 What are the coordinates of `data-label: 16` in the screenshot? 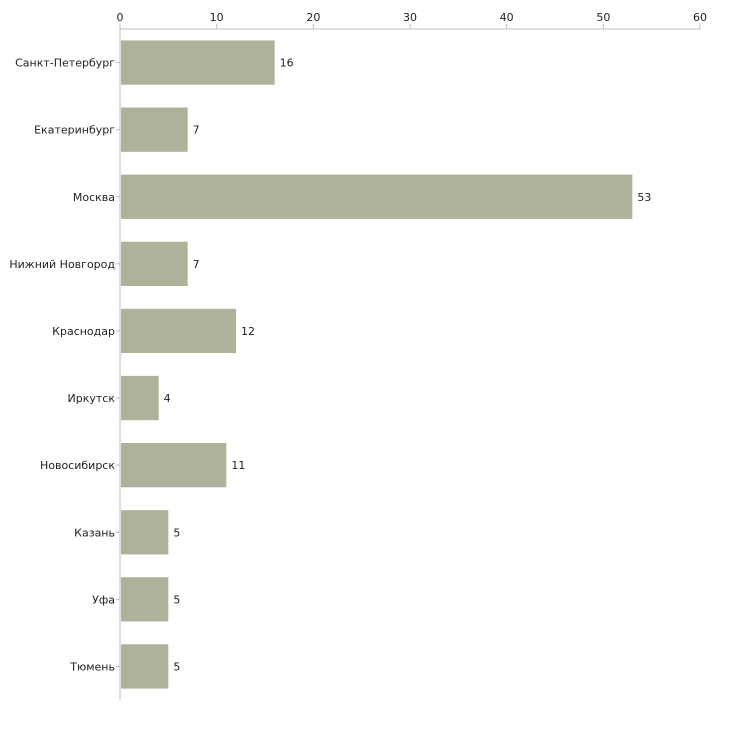 It's located at (287, 63).